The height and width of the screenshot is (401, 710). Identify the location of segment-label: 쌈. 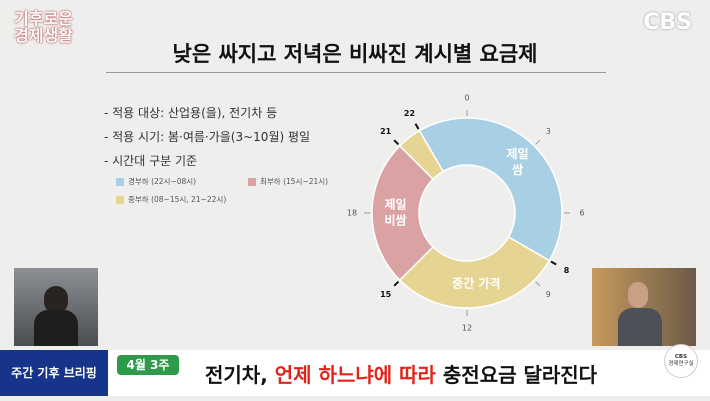
(517, 169).